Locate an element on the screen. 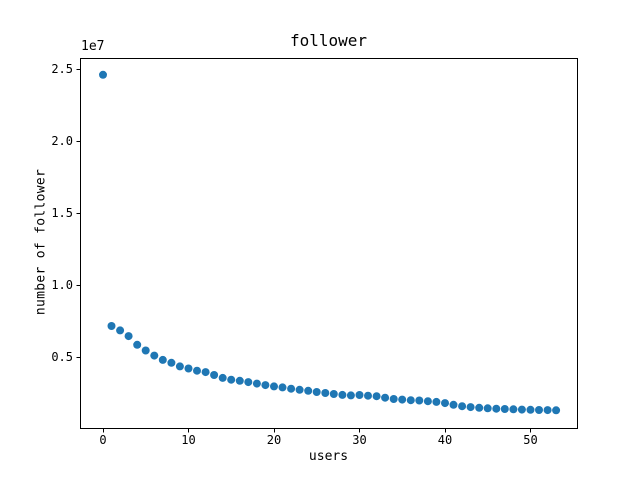 The width and height of the screenshot is (640, 480). chart-title: follower is located at coordinates (328, 40).